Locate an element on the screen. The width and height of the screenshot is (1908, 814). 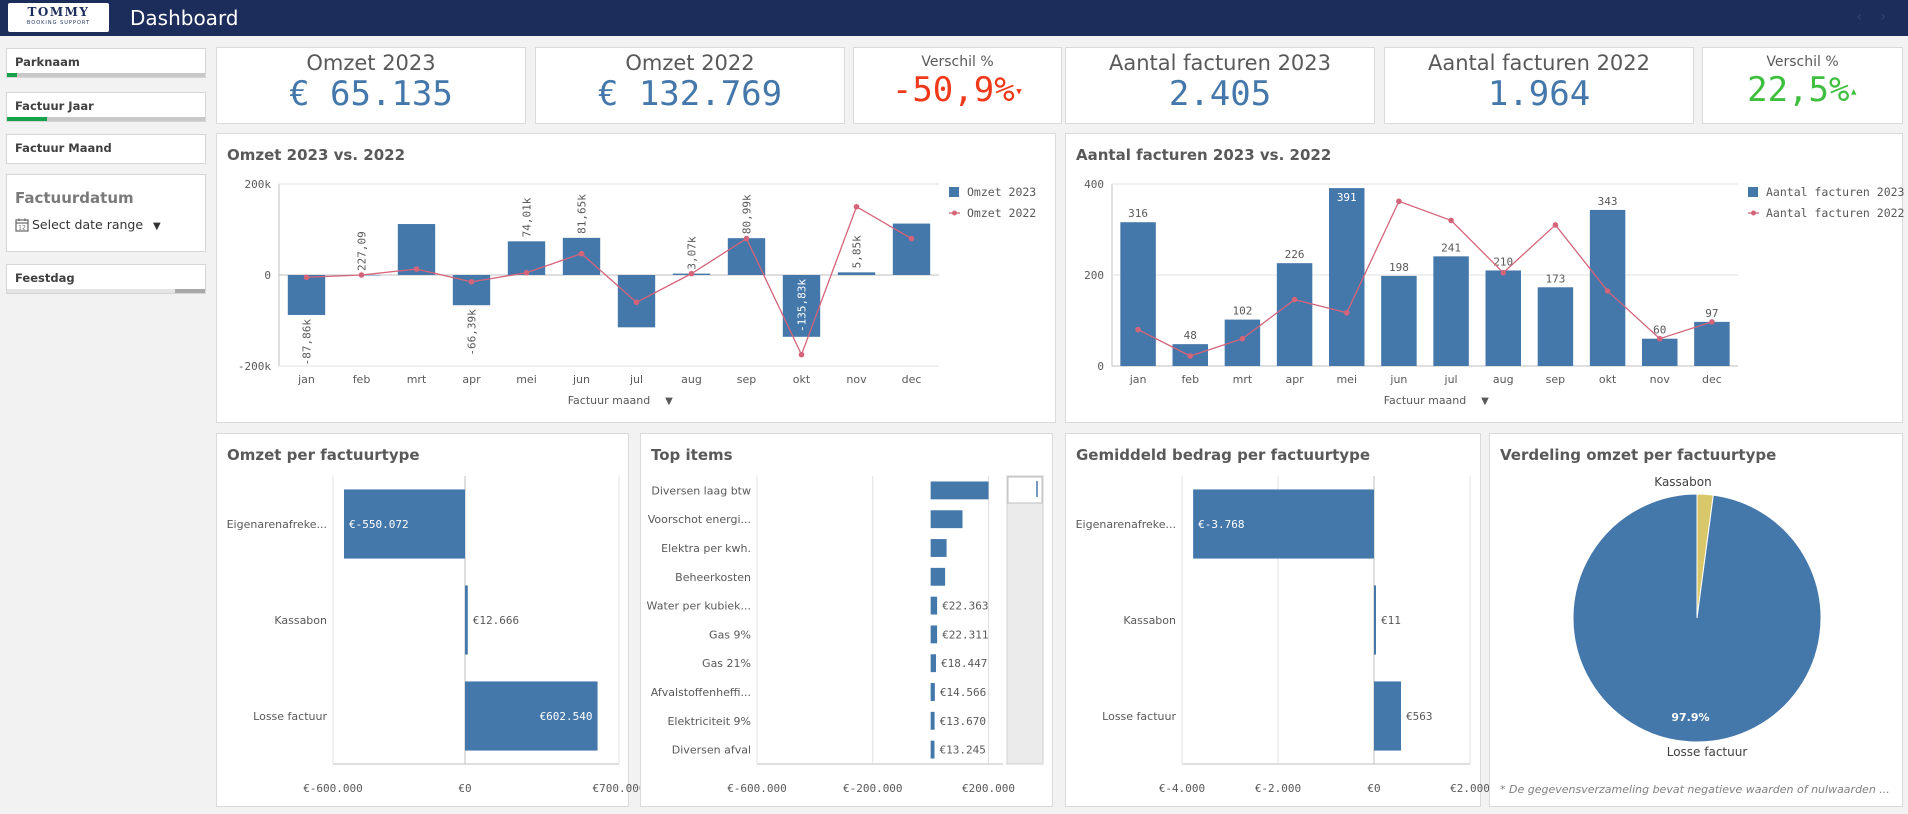
data-label: €13.245 is located at coordinates (962, 750).